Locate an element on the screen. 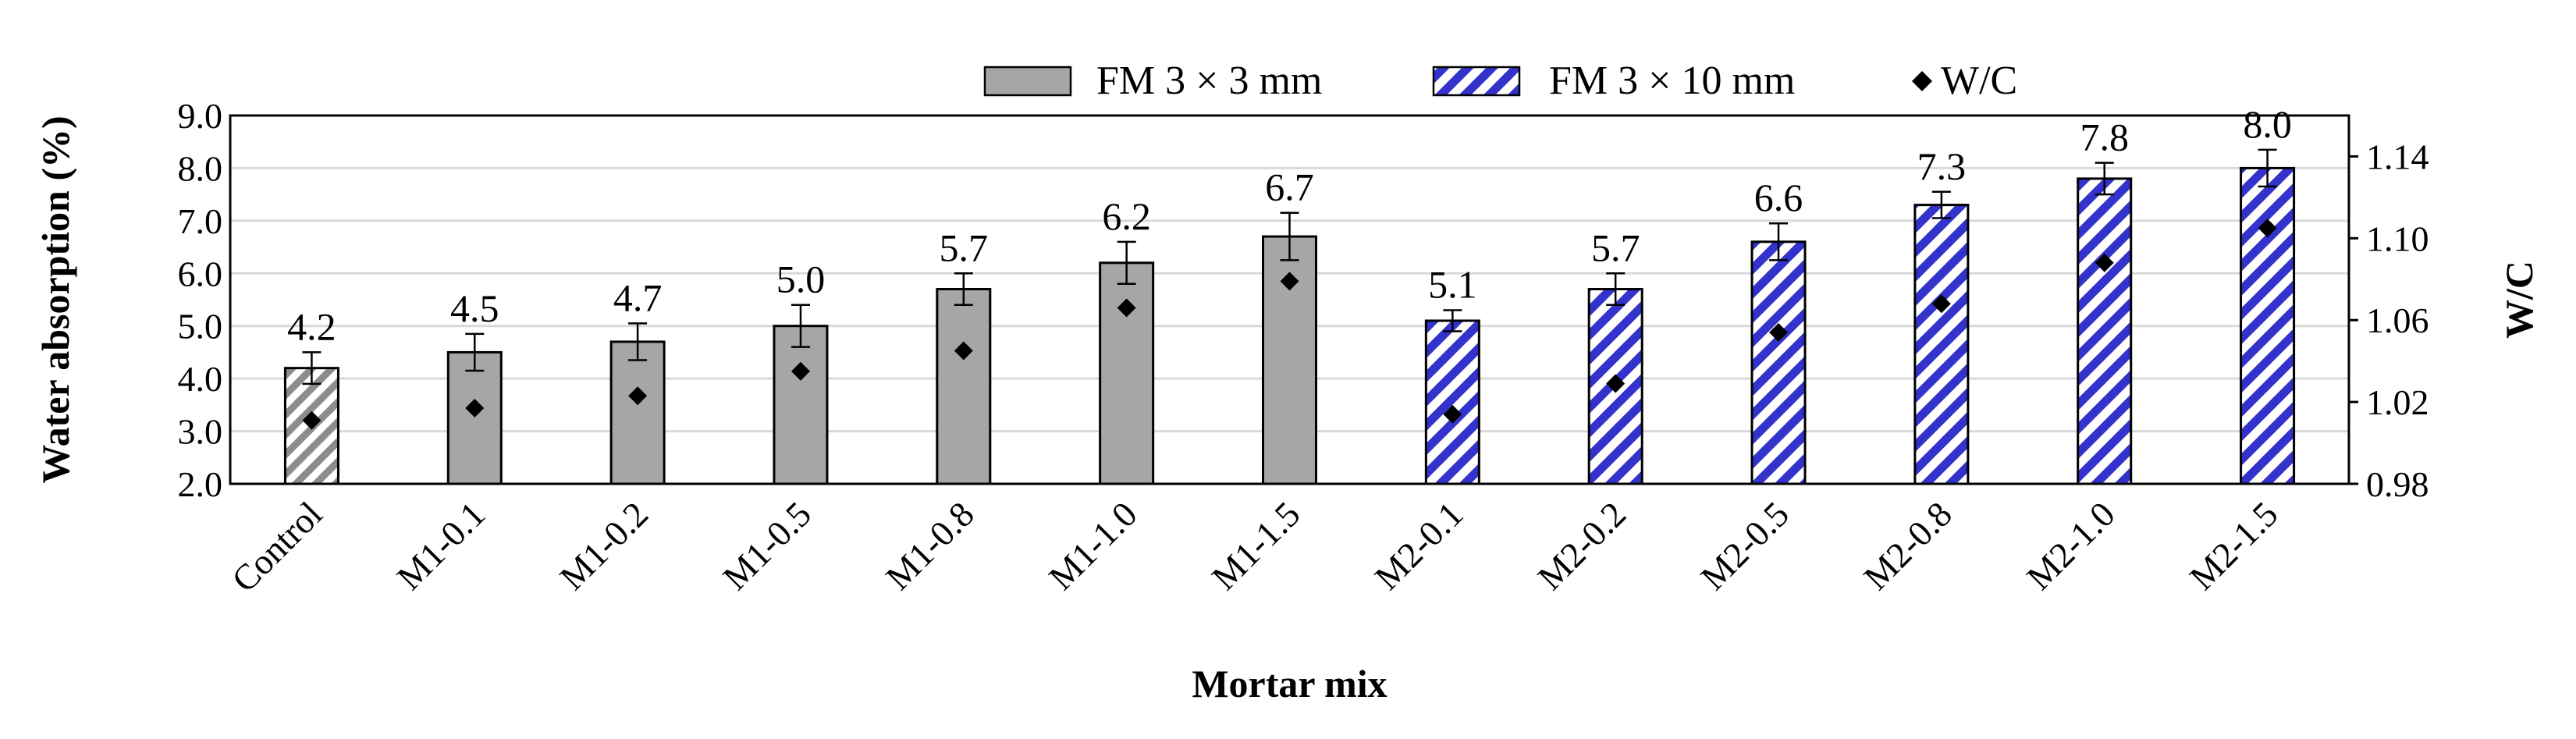 Image resolution: width=2576 pixels, height=739 pixels. x-tick-label: M2-0.5 is located at coordinates (1745, 546).